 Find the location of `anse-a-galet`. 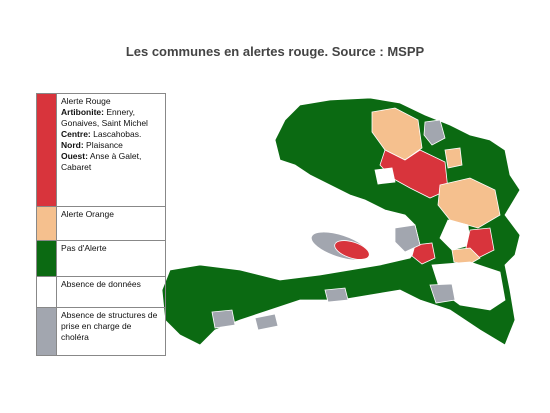

anse-a-galet is located at coordinates (352, 250).